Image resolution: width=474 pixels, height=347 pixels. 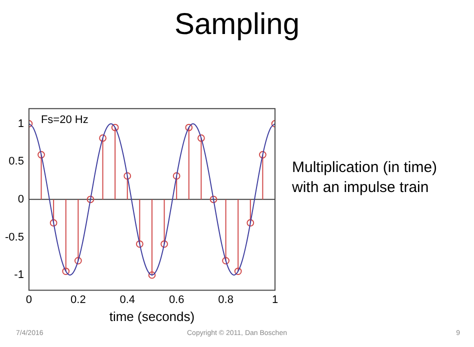 What do you see at coordinates (78, 300) in the screenshot?
I see `x-tick-label: 0.2` at bounding box center [78, 300].